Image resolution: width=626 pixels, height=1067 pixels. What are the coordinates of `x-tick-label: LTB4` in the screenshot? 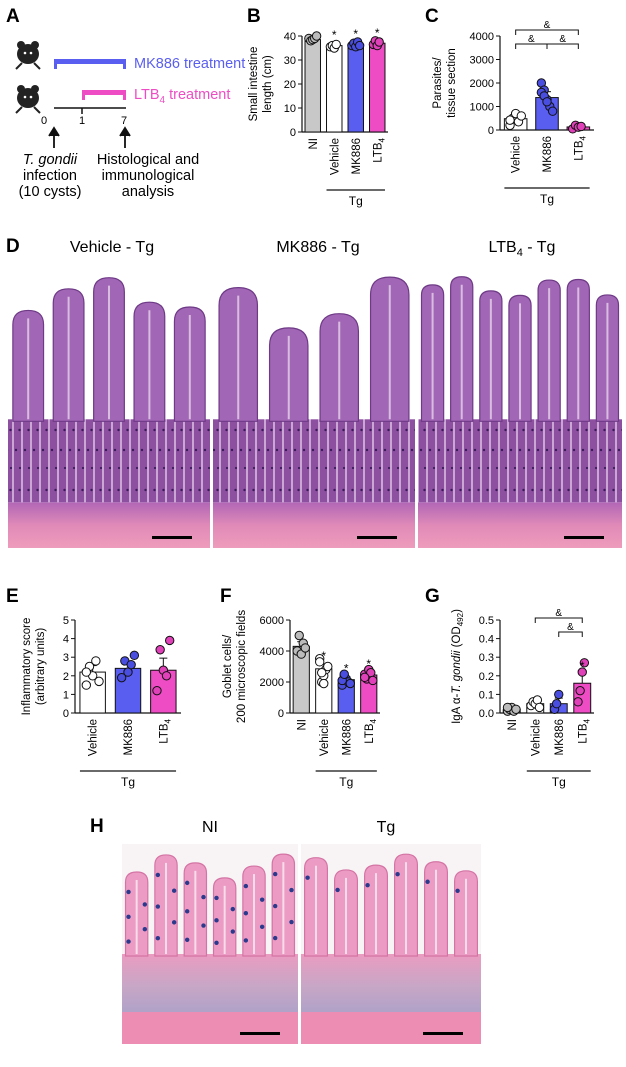 It's located at (165, 730).